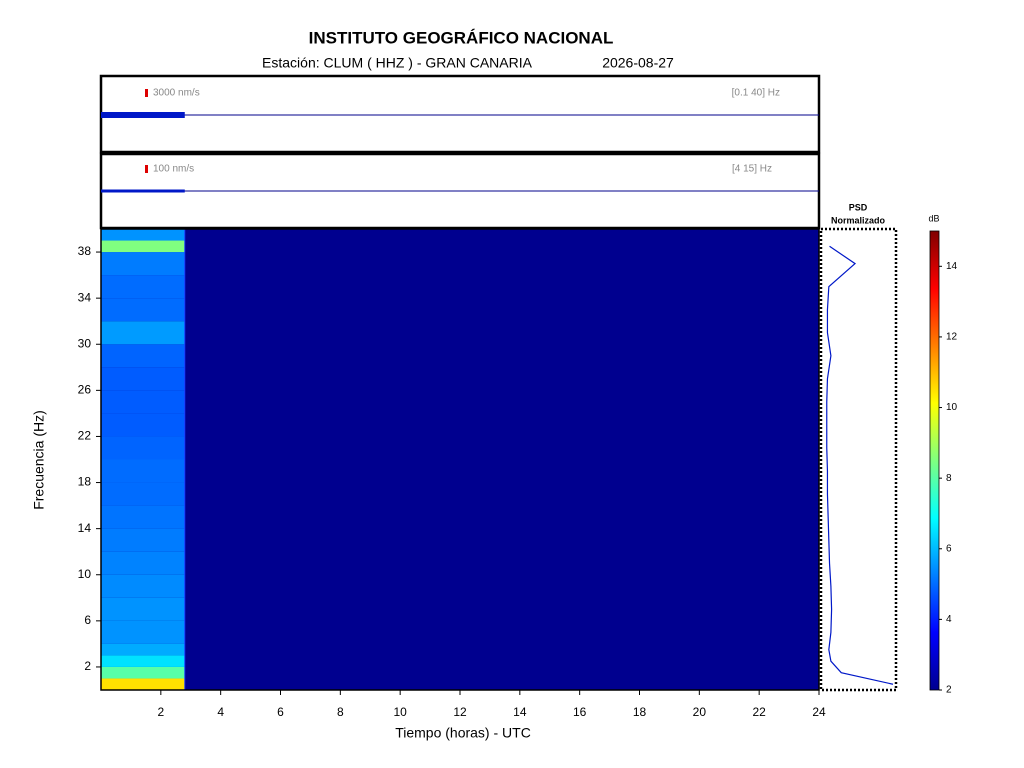 The width and height of the screenshot is (1024, 768). What do you see at coordinates (85, 436) in the screenshot?
I see `y-tick-label: 22` at bounding box center [85, 436].